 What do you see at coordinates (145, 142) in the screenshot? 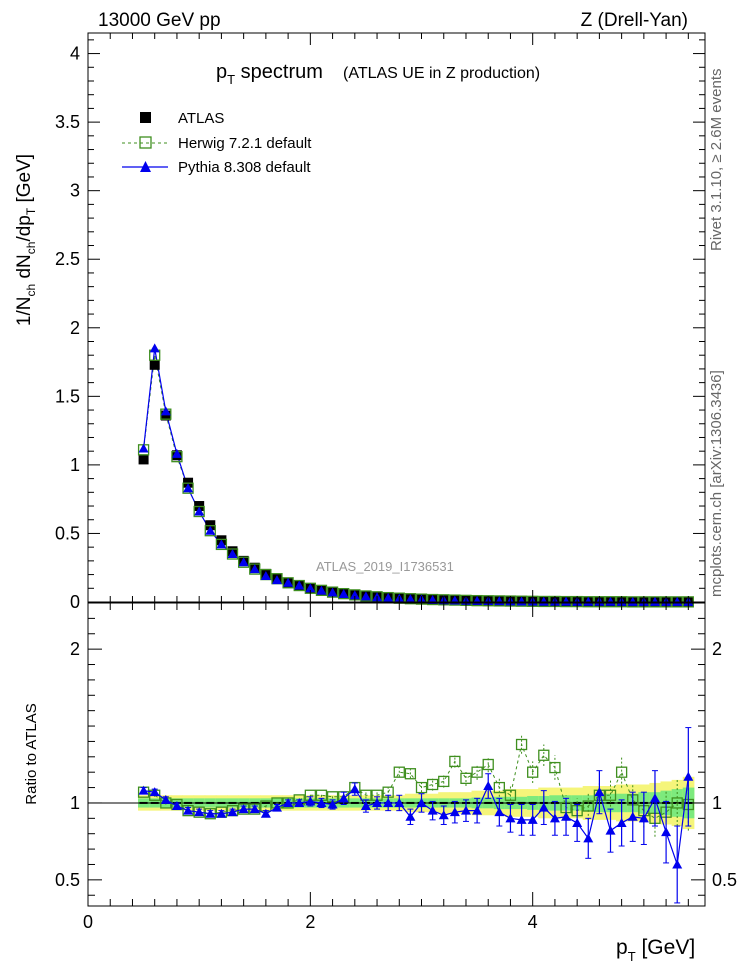
I see `legend-marker-herwig` at bounding box center [145, 142].